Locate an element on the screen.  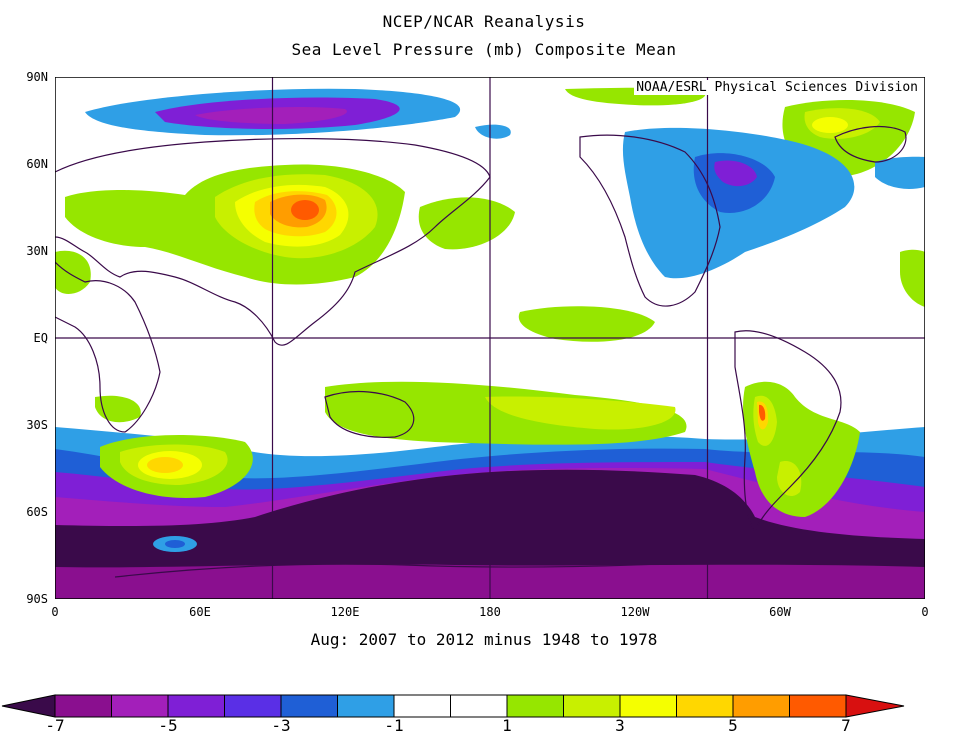
lat-label-30s: 30S is located at coordinates (37, 425).